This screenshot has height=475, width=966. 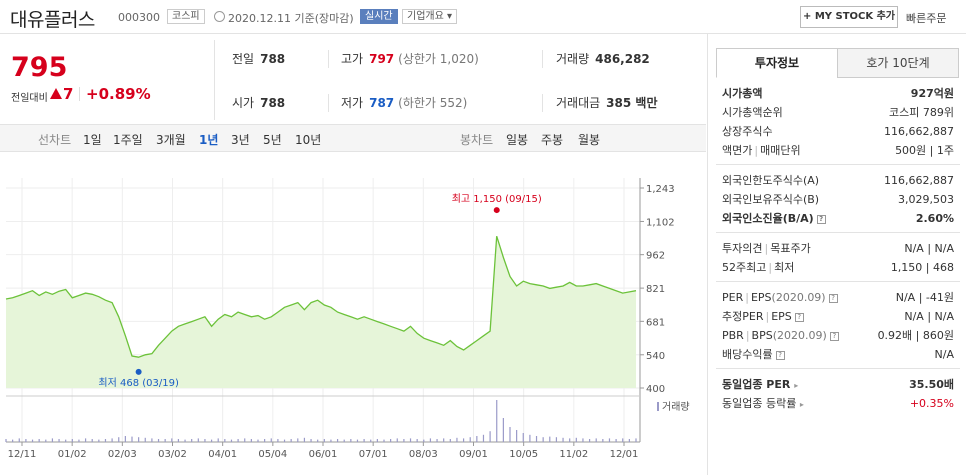 What do you see at coordinates (118, 94) in the screenshot?
I see `change-rate: +0.89%` at bounding box center [118, 94].